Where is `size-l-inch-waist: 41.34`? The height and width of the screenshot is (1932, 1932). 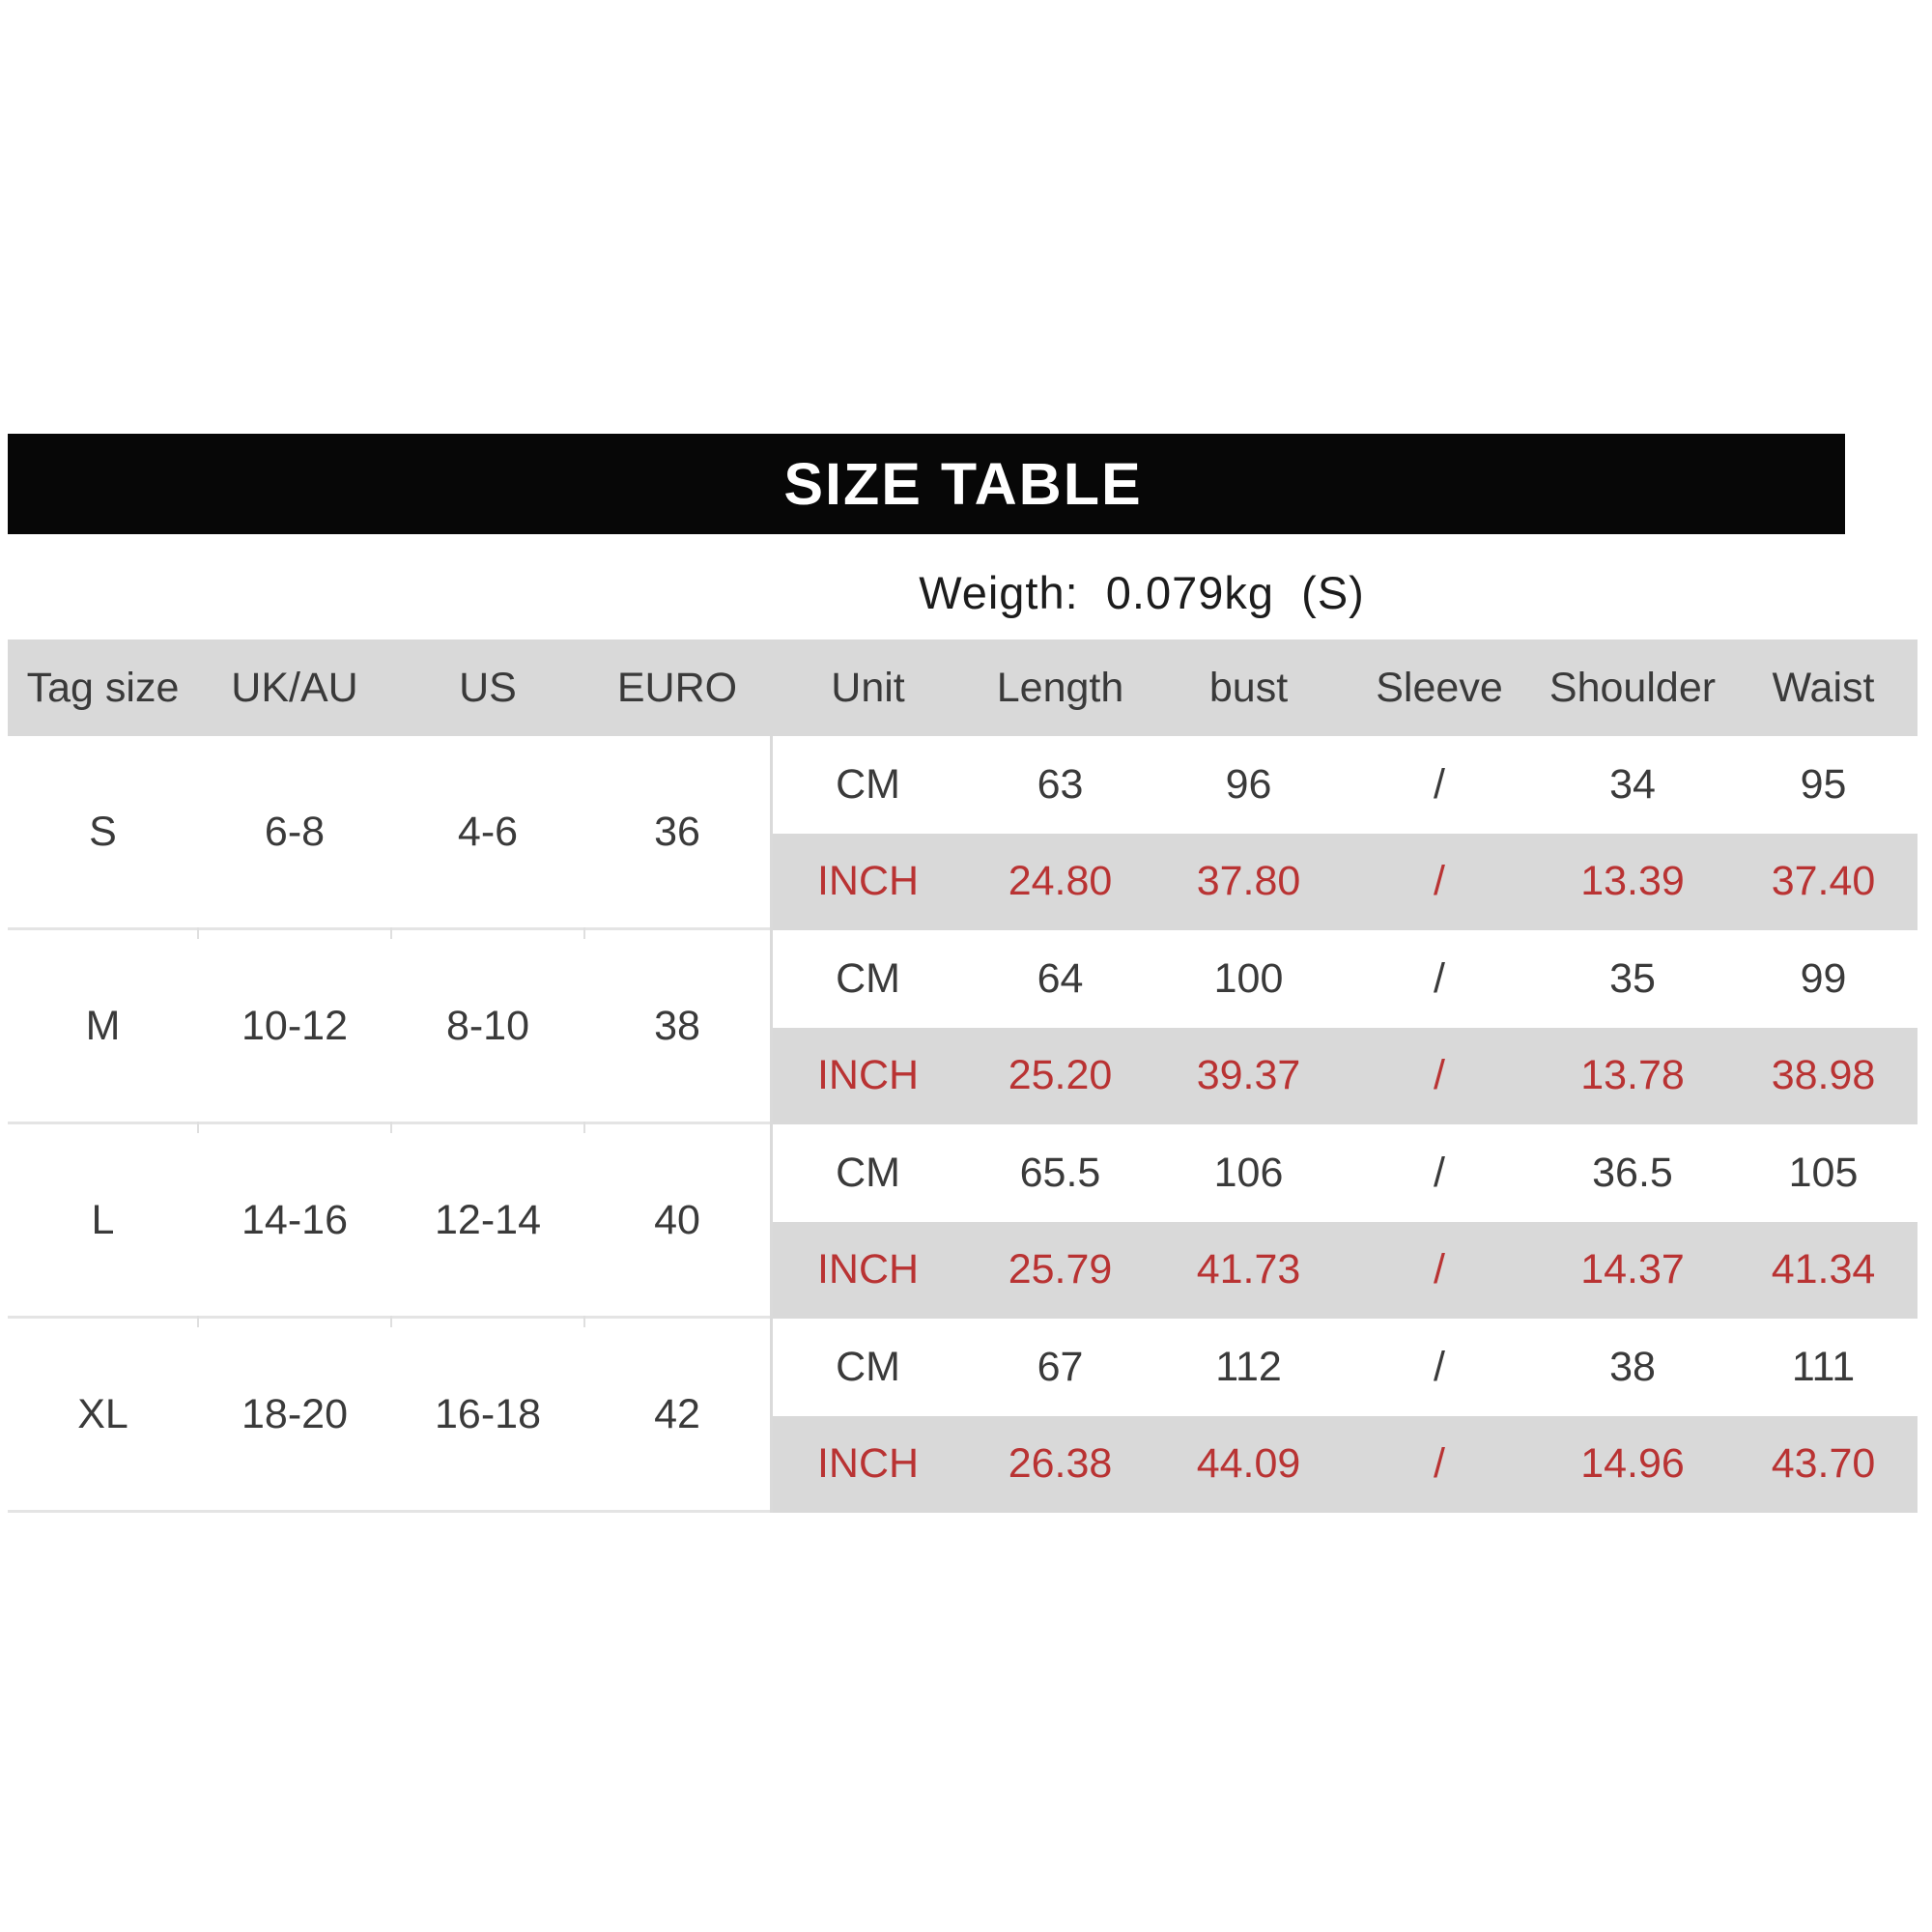 size-l-inch-waist: 41.34 is located at coordinates (1823, 1270).